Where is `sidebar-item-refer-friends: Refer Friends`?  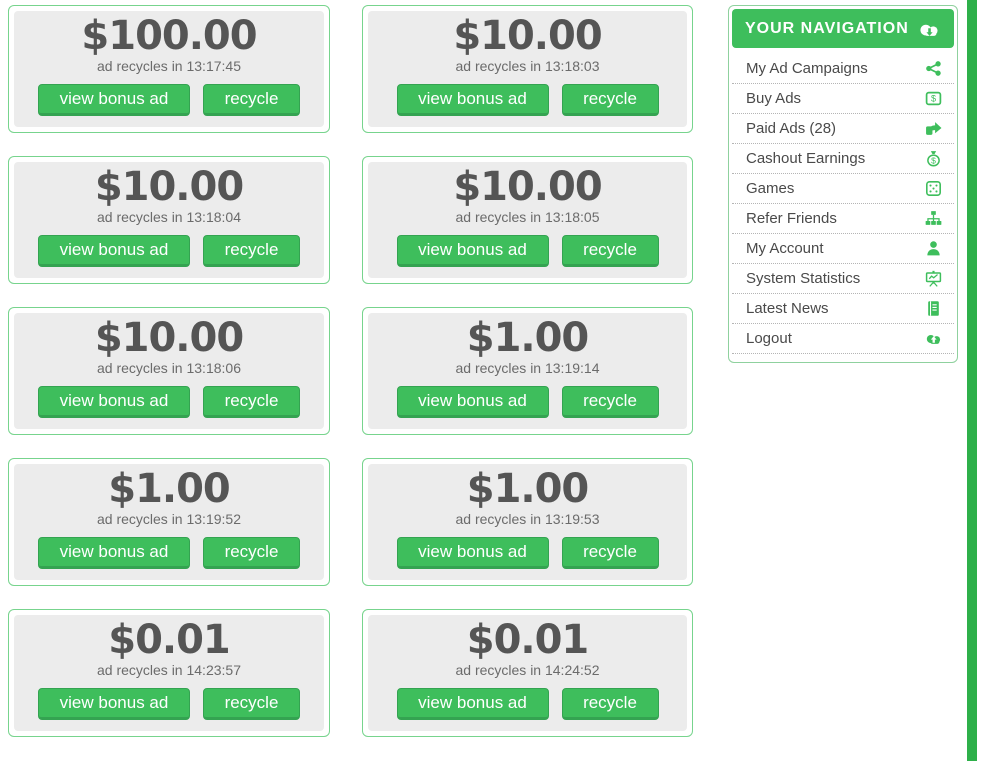 sidebar-item-refer-friends: Refer Friends is located at coordinates (843, 219).